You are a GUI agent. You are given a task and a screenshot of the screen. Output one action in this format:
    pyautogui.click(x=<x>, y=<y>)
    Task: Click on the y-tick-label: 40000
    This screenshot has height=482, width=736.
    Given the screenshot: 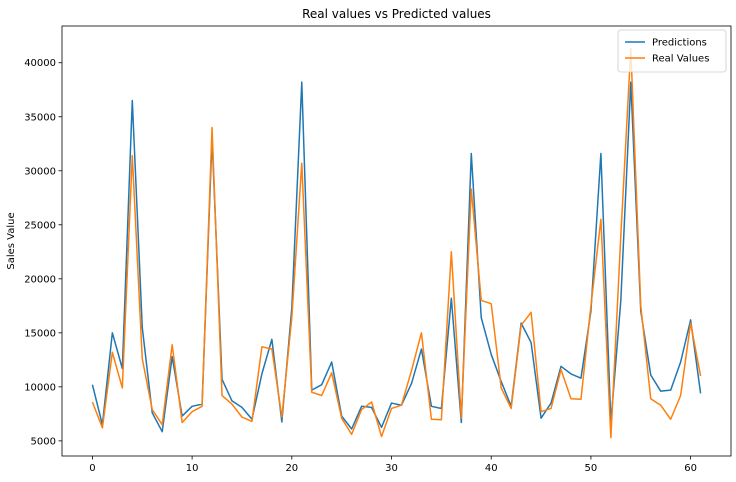 What is the action you would take?
    pyautogui.click(x=40, y=63)
    